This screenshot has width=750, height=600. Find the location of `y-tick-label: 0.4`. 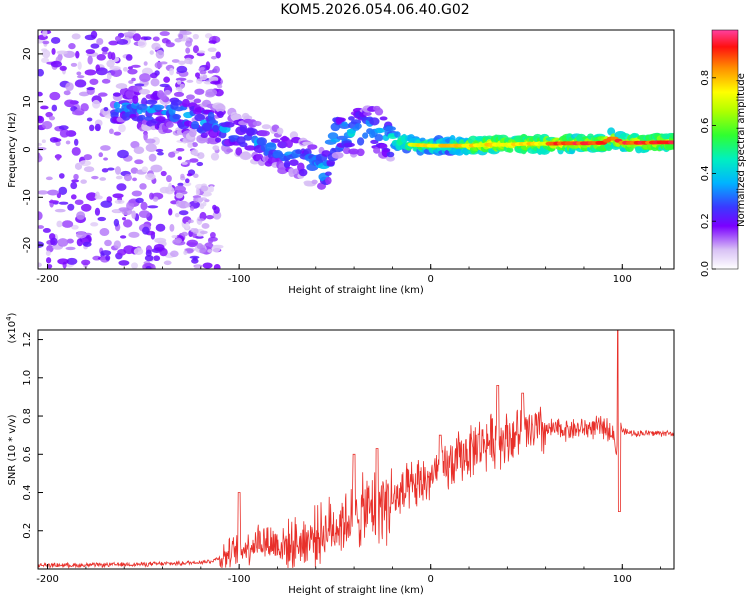

y-tick-label: 0.4 is located at coordinates (27, 493).